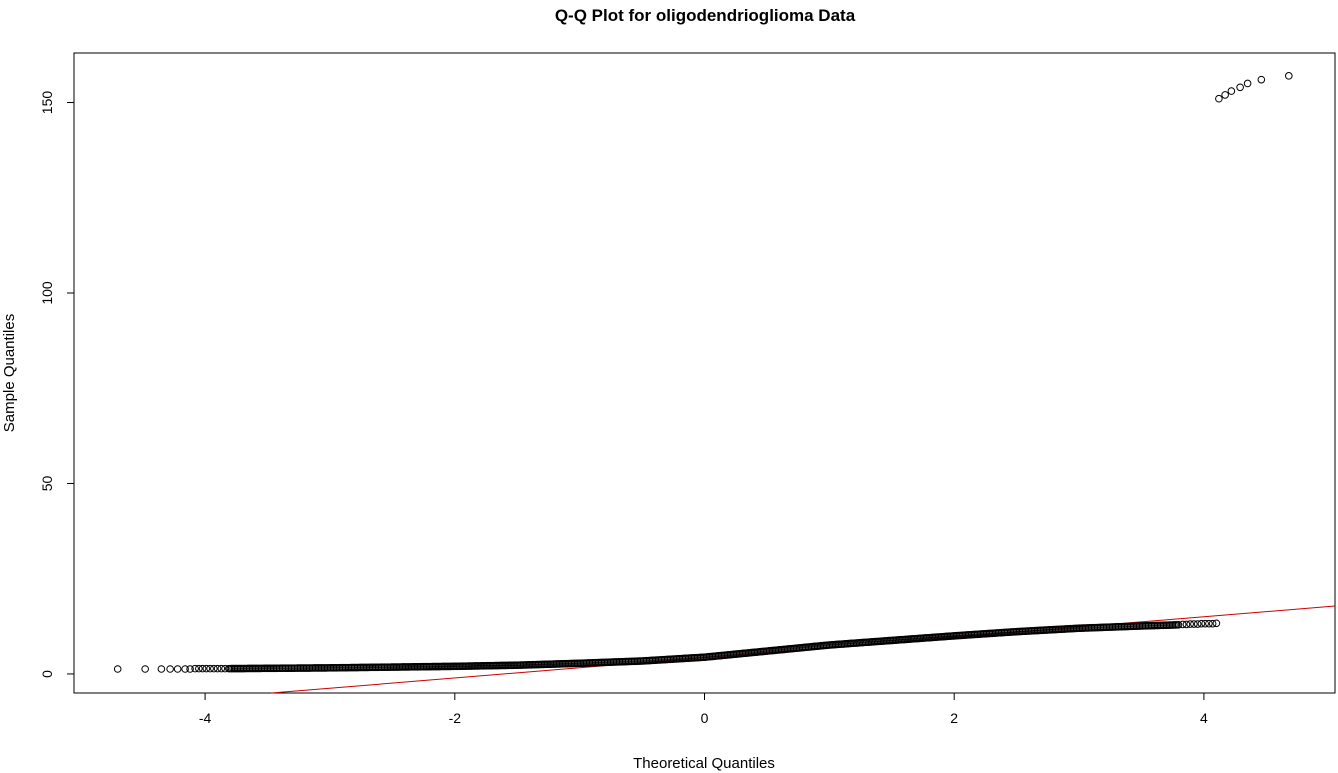  Describe the element at coordinates (705, 718) in the screenshot. I see `x-tick-label: 0` at that location.